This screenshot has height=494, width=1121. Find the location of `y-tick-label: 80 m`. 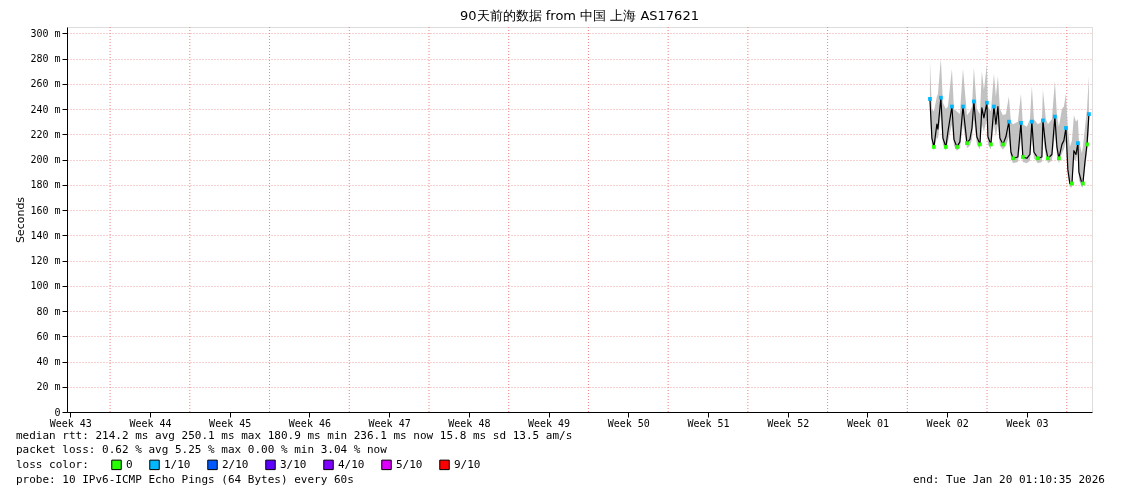

y-tick-label: 80 m is located at coordinates (48, 311).